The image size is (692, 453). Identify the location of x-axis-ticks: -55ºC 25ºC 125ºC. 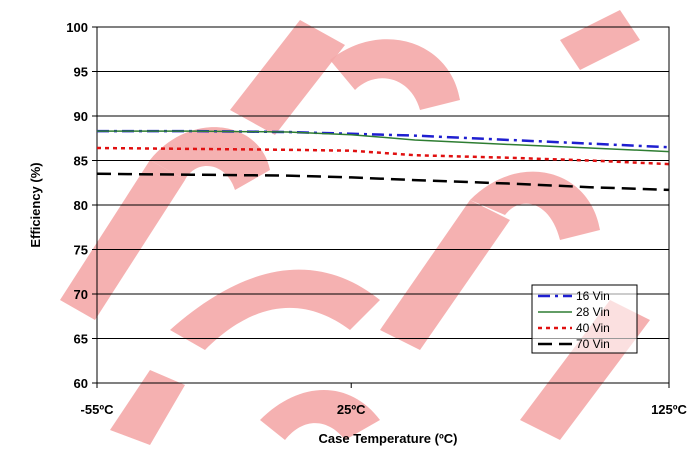
(384, 400).